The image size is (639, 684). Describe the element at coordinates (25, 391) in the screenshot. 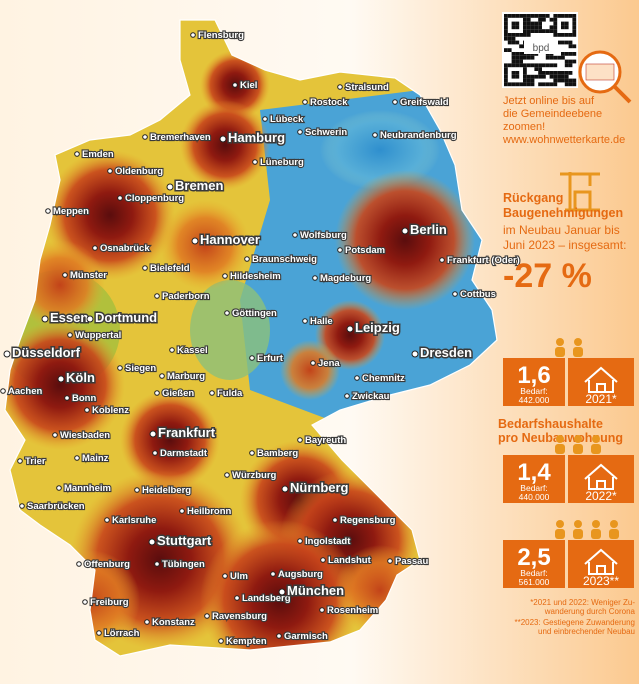

I see `city-label: Aachen` at that location.